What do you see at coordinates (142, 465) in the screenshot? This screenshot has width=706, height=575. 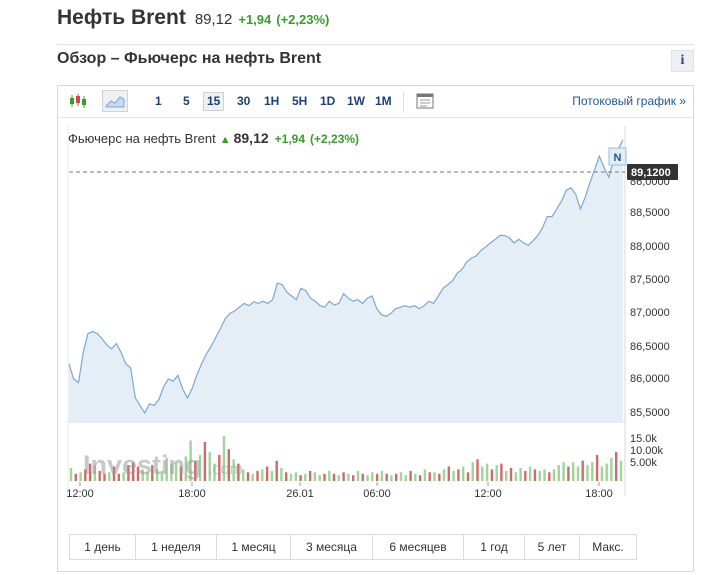 I see `watermark-brand: Investing` at bounding box center [142, 465].